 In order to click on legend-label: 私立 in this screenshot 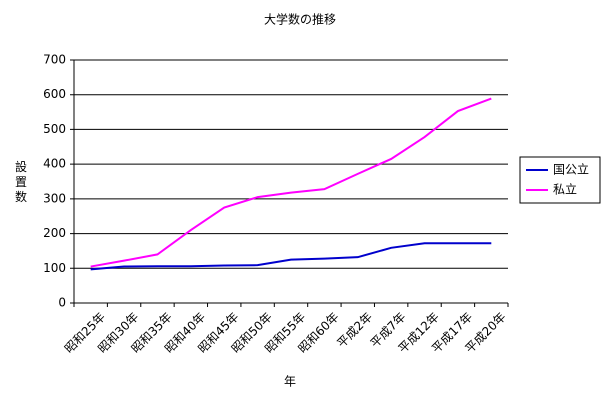, I will do `click(565, 189)`.